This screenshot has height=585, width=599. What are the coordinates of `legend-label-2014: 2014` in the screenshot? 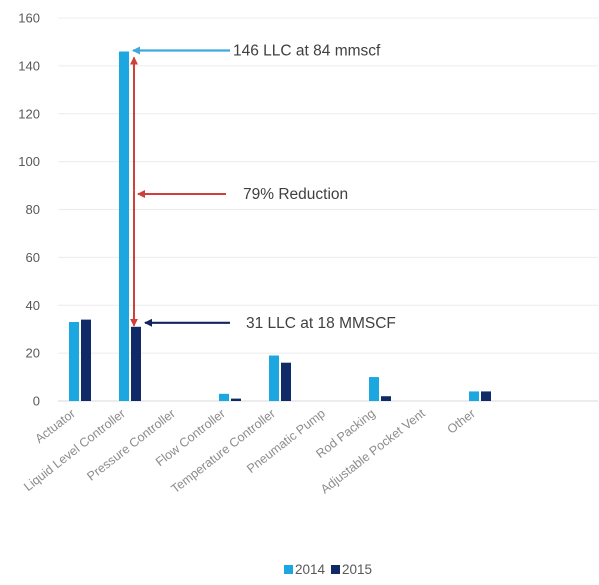 It's located at (310, 569).